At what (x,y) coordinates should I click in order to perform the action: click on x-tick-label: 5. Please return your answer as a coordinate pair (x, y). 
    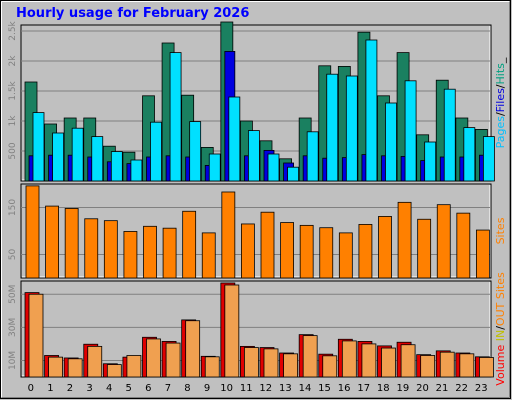
    Looking at the image, I should click on (129, 388).